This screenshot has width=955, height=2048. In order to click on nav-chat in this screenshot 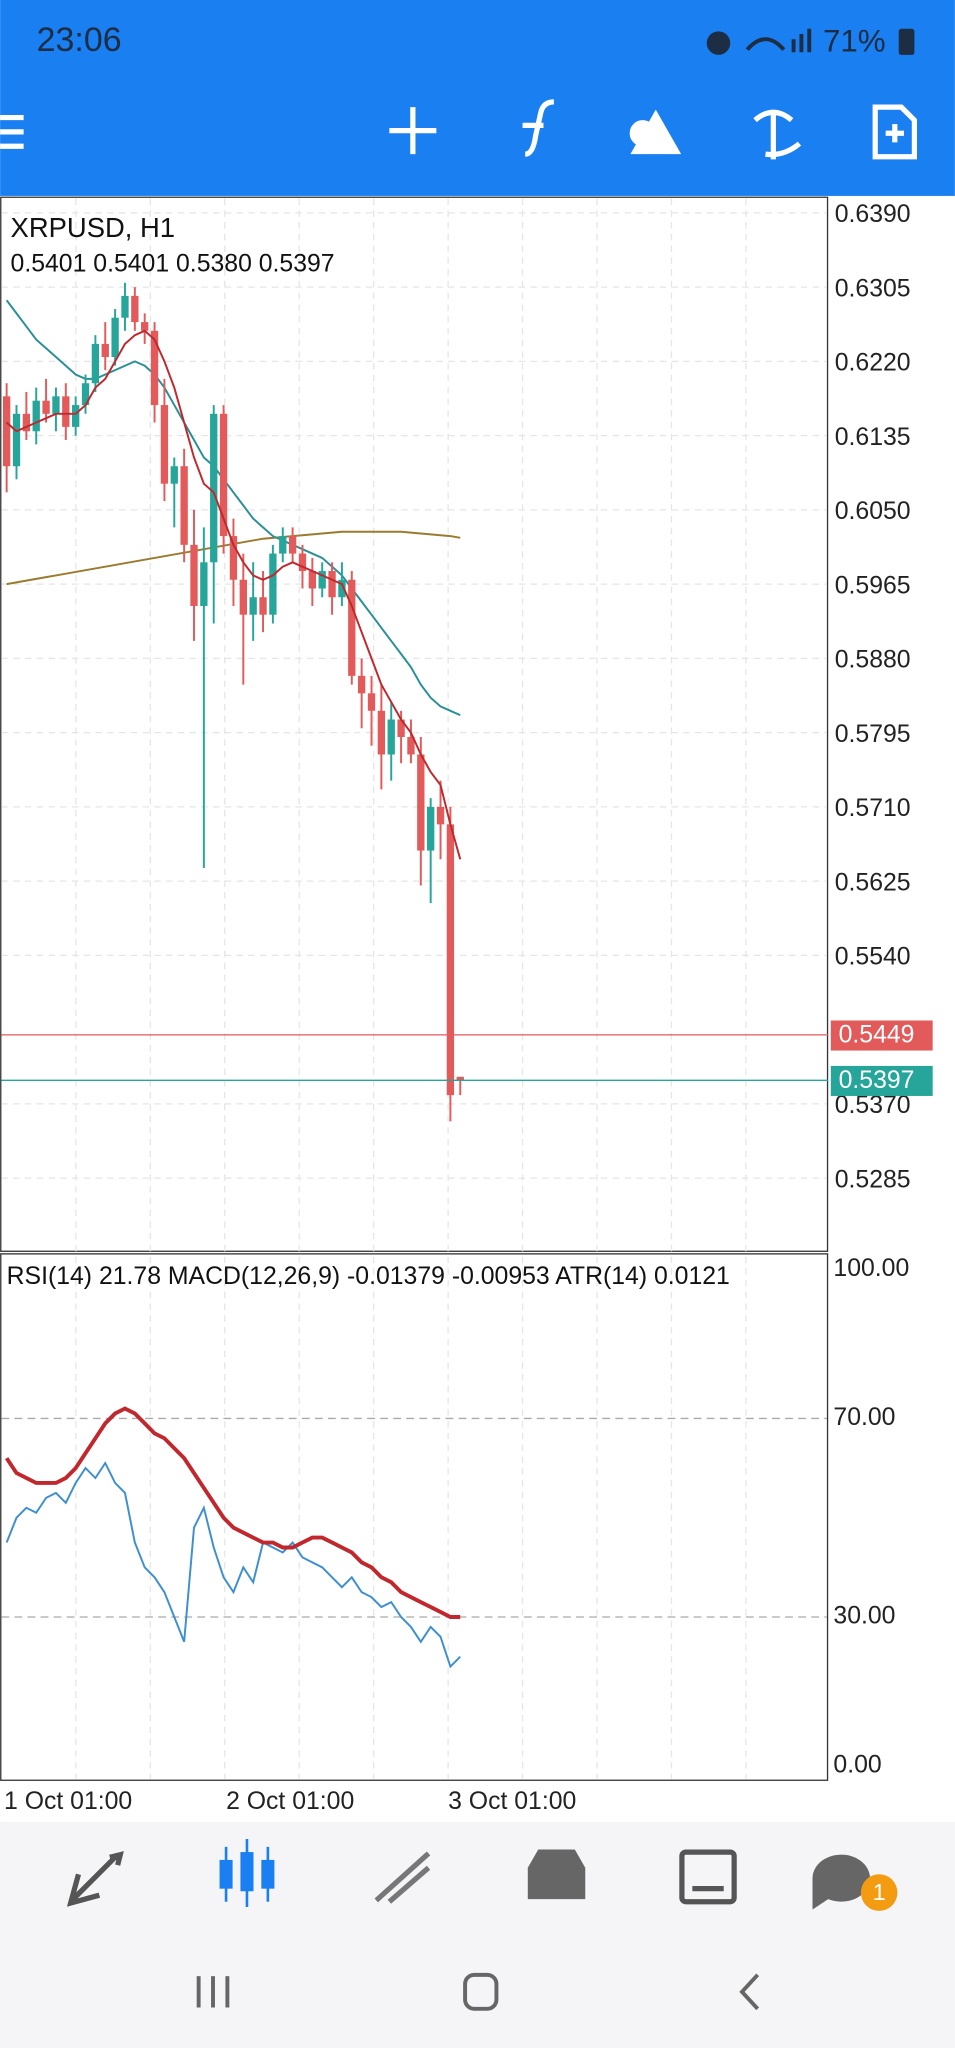, I will do `click(841, 1882)`.